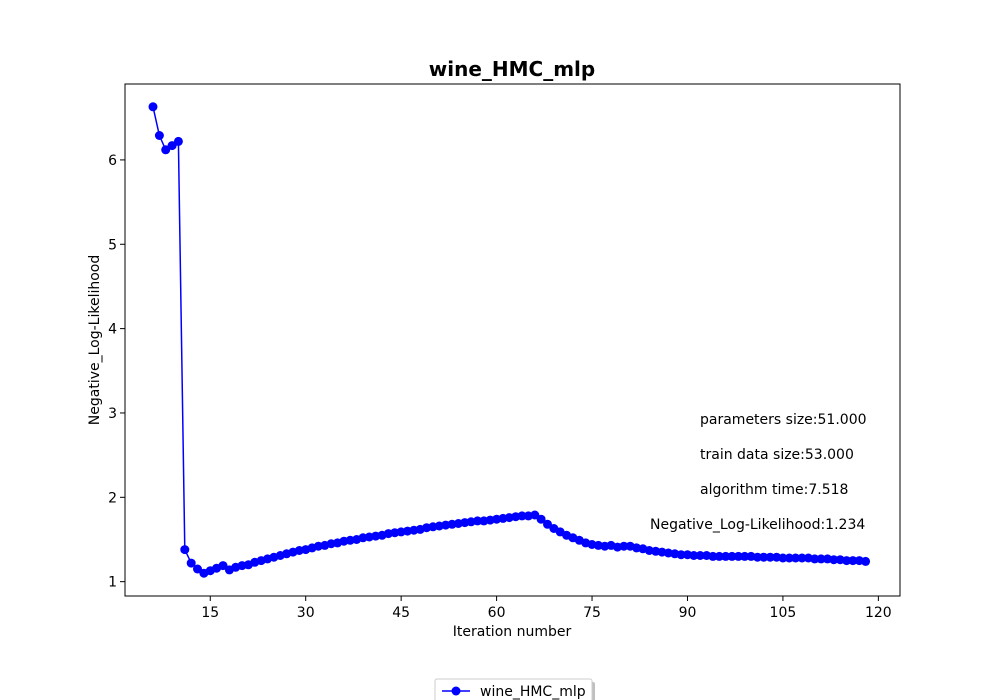  I want to click on x-tick-label: 75, so click(592, 613).